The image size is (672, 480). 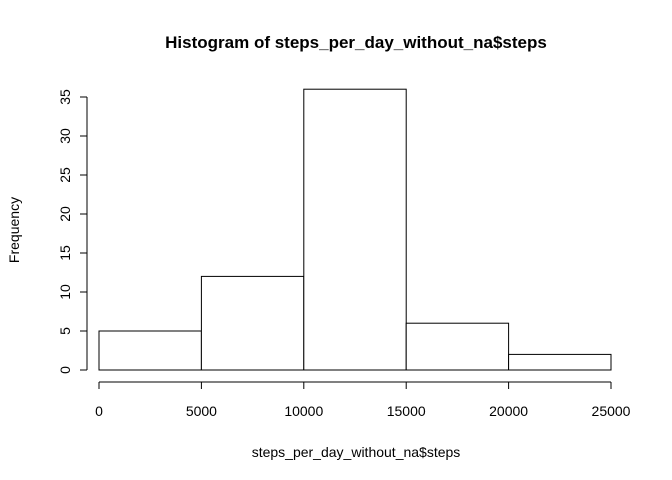 What do you see at coordinates (65, 331) in the screenshot?
I see `y-tick-label-1: 5` at bounding box center [65, 331].